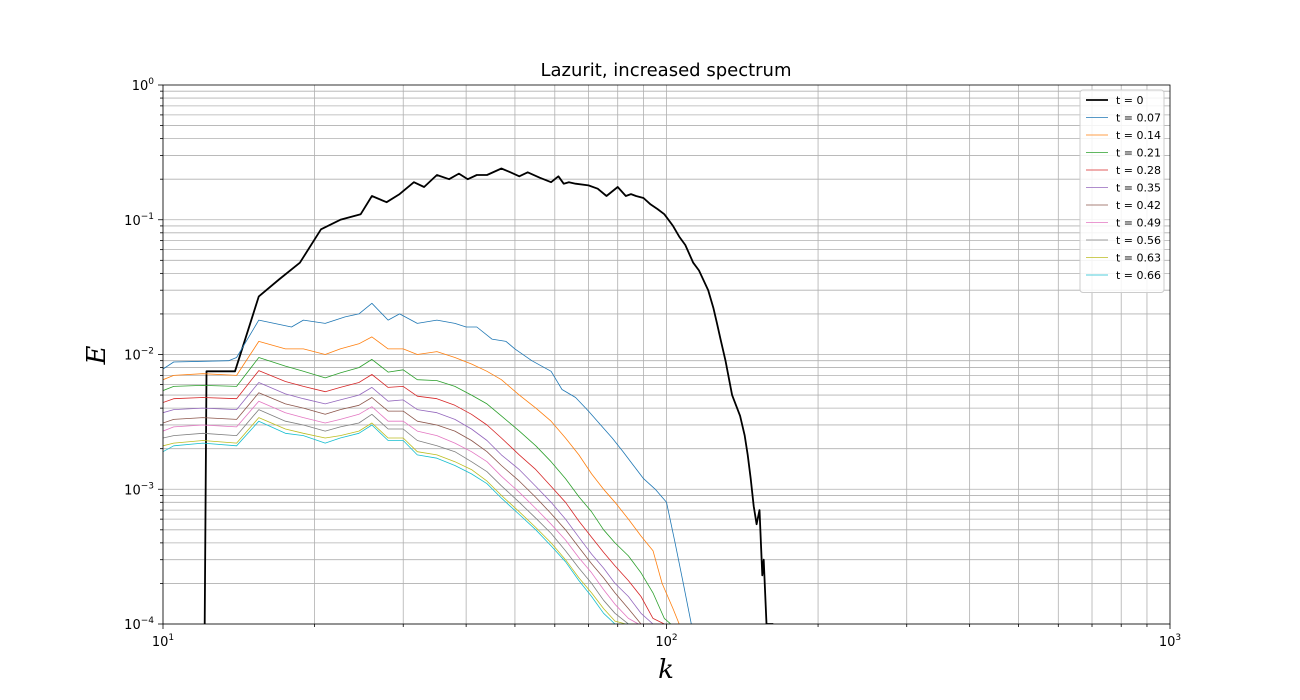 This screenshot has width=1300, height=700. Describe the element at coordinates (139, 355) in the screenshot. I see `y-tick-label: 10⁻²` at that location.